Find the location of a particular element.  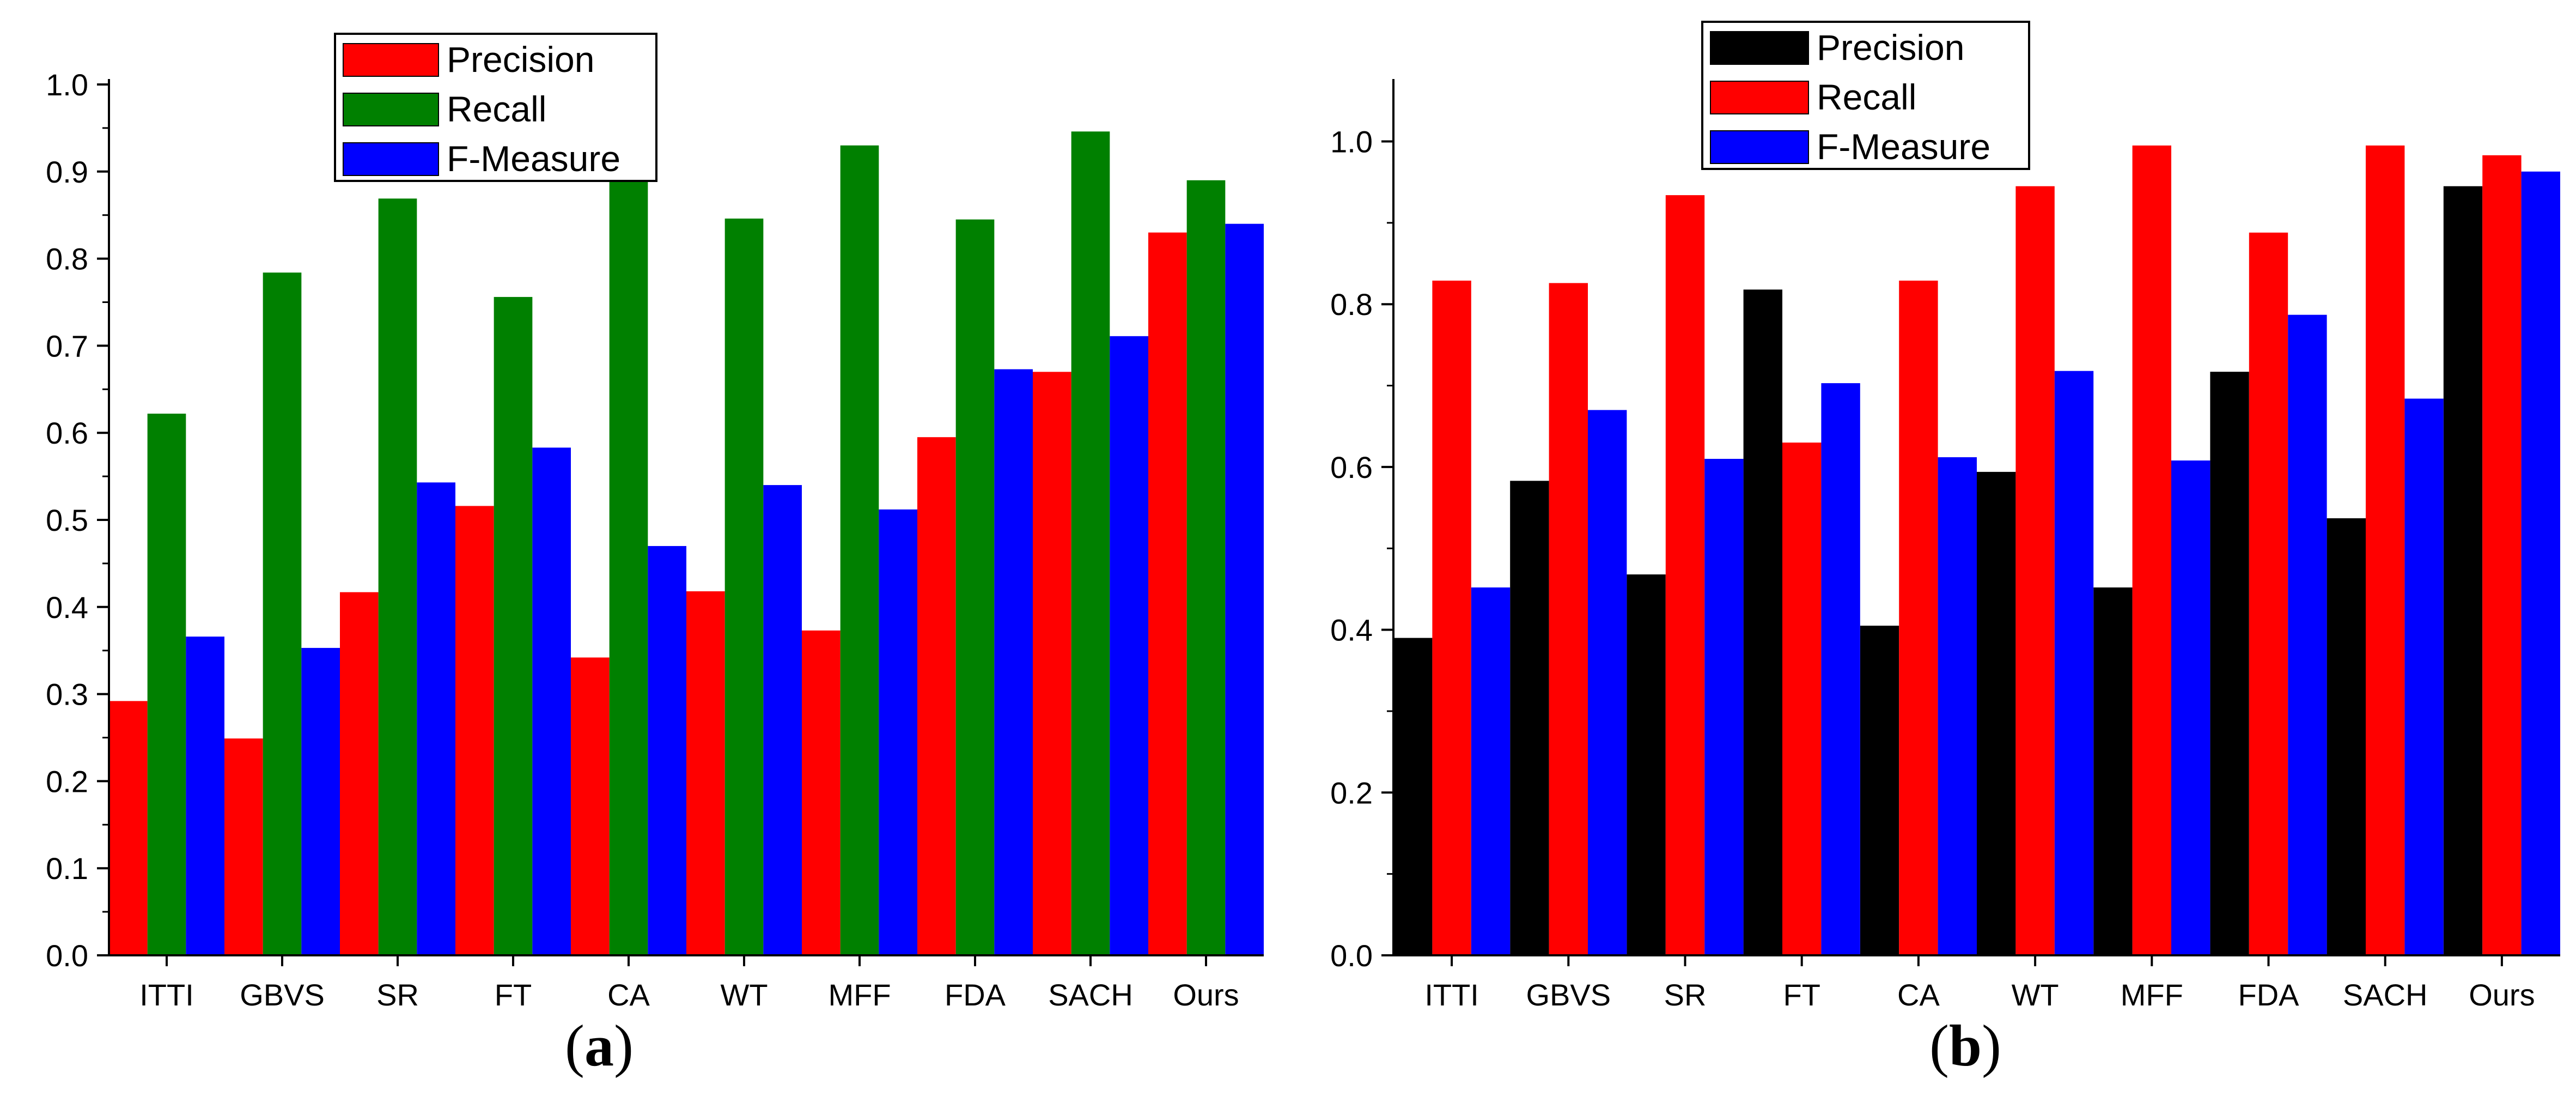

caption-letter: a is located at coordinates (599, 1046).